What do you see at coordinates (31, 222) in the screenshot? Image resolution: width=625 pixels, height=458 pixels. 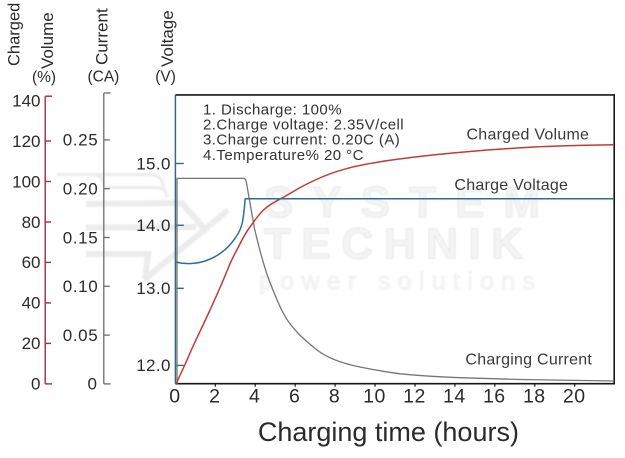 I see `svg-text: 80` at bounding box center [31, 222].